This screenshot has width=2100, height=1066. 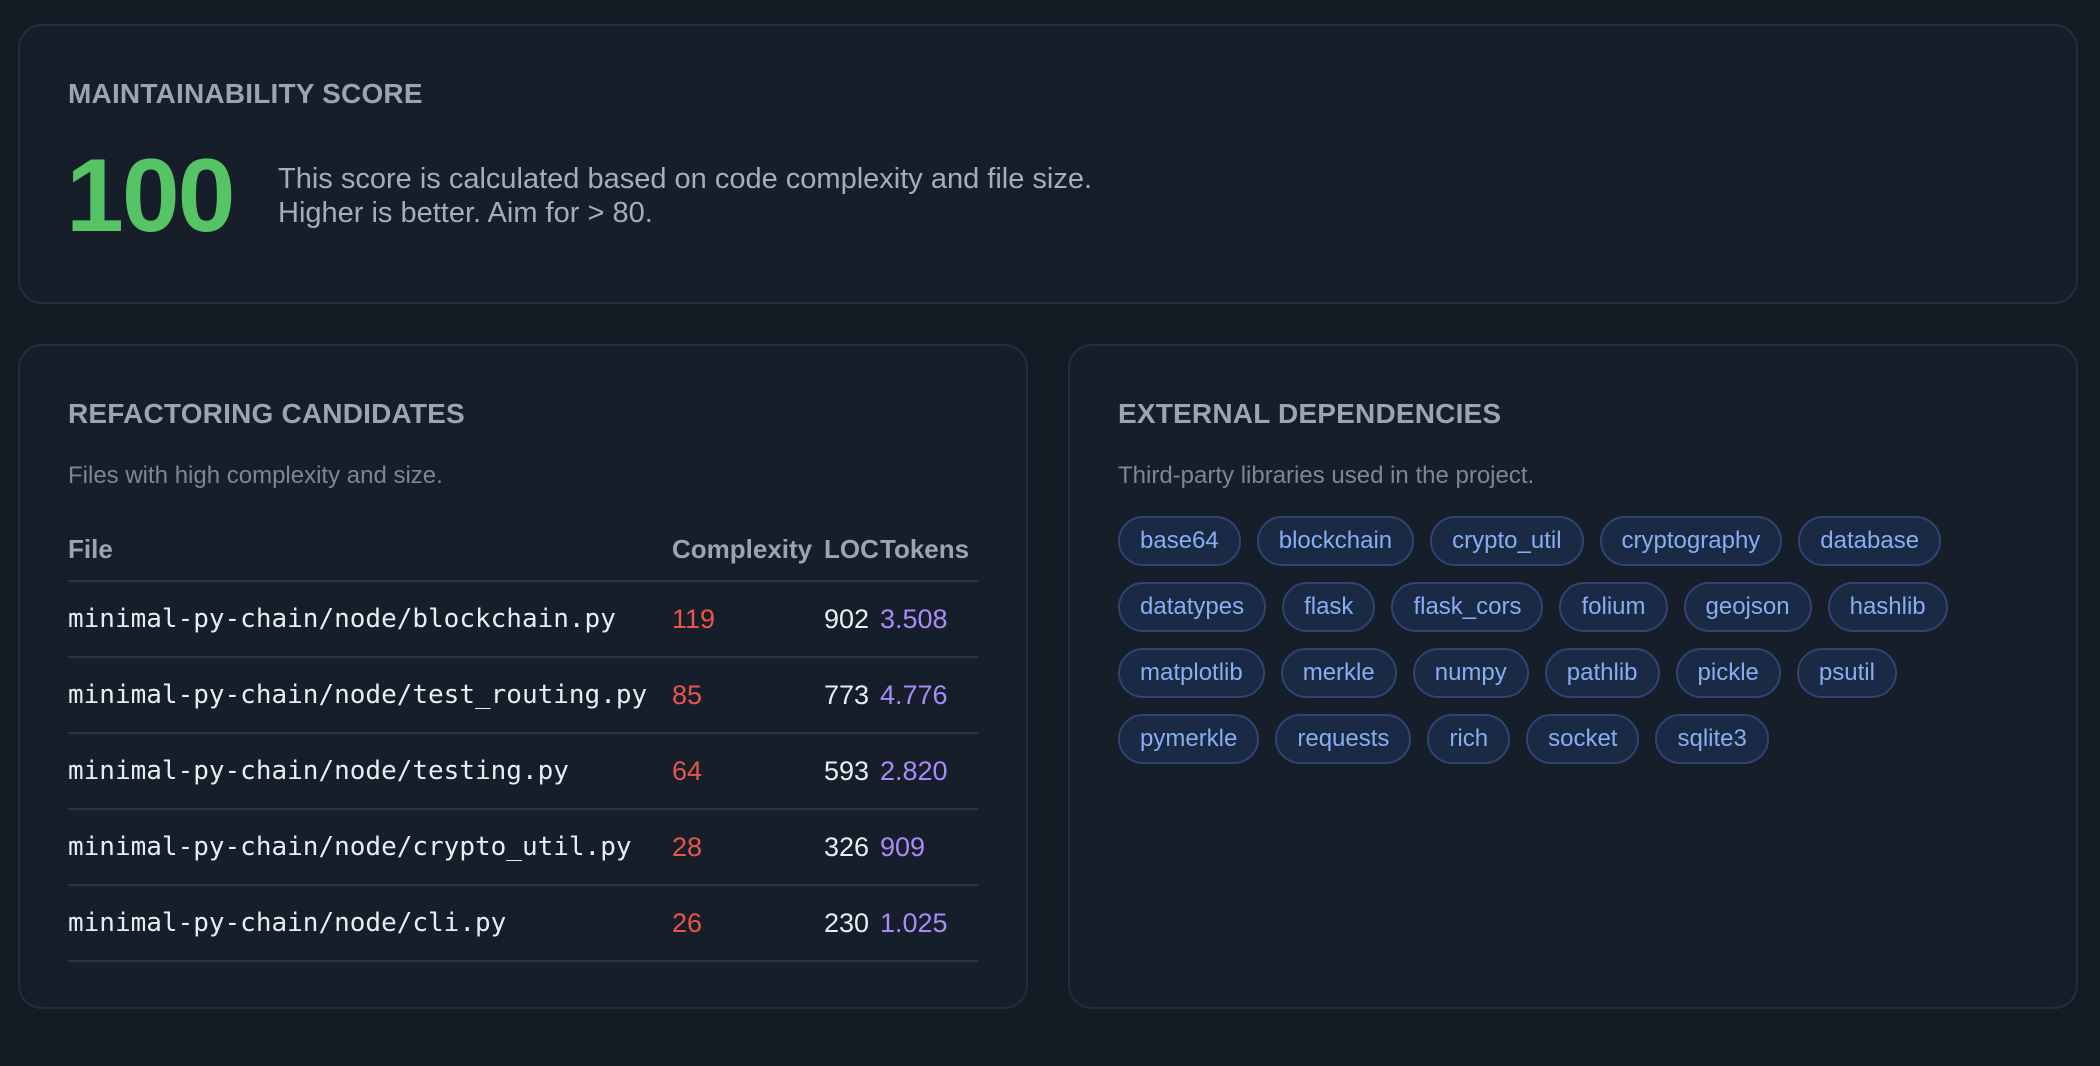 What do you see at coordinates (1583, 739) in the screenshot?
I see `dependency-chip: socket` at bounding box center [1583, 739].